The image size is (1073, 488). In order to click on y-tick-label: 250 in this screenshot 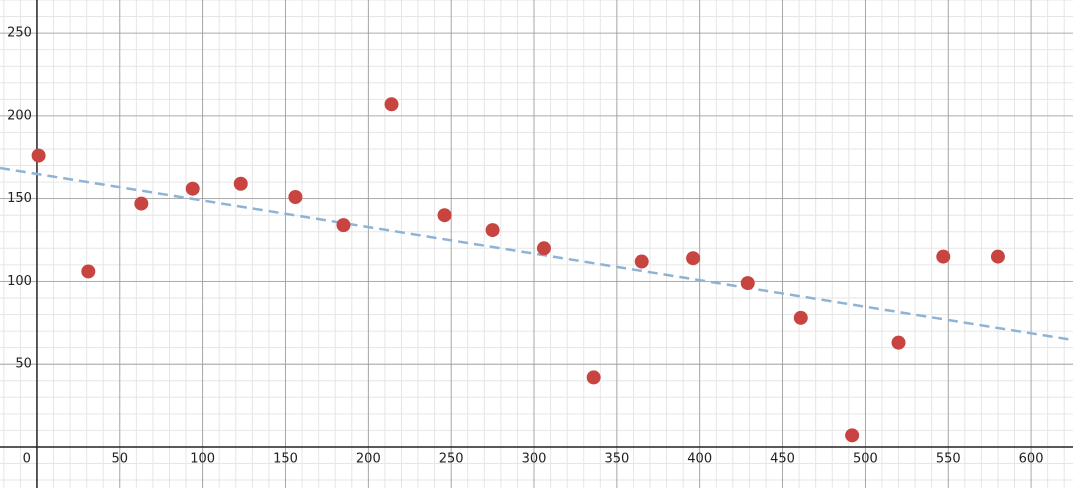, I will do `click(19, 33)`.